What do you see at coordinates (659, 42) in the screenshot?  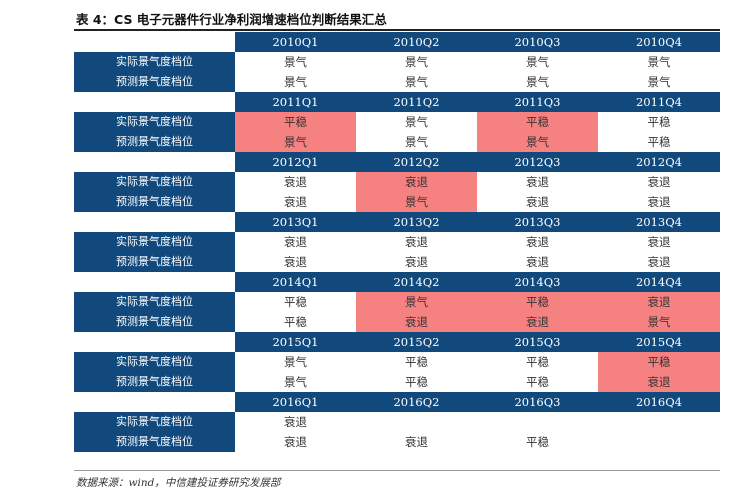 I see `quarter-header-cell: 2010Q4` at bounding box center [659, 42].